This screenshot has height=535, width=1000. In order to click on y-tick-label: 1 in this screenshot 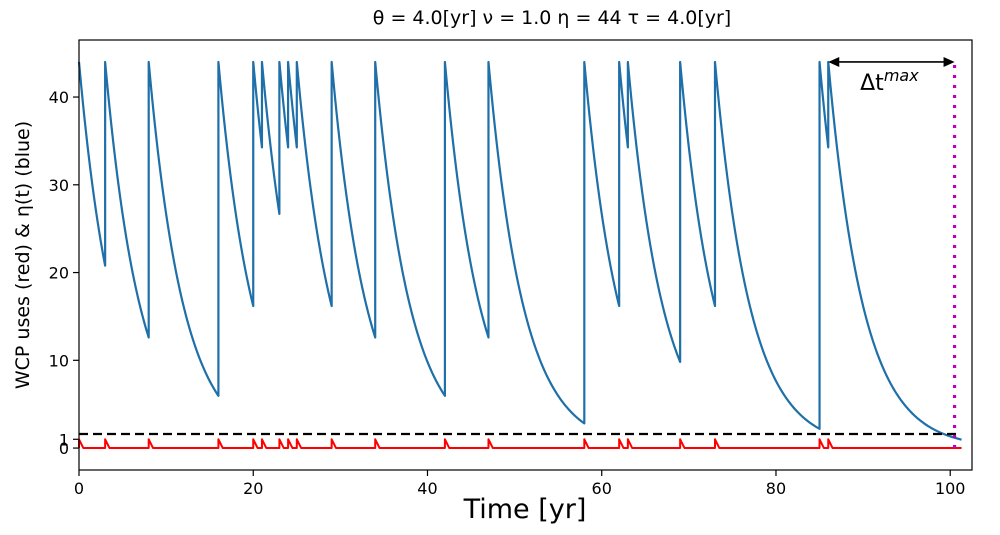, I will do `click(64, 439)`.